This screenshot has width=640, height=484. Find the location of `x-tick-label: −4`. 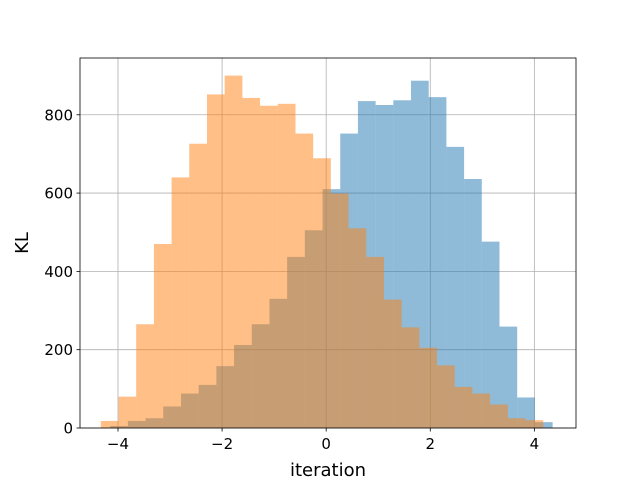

x-tick-label: −4 is located at coordinates (118, 444).